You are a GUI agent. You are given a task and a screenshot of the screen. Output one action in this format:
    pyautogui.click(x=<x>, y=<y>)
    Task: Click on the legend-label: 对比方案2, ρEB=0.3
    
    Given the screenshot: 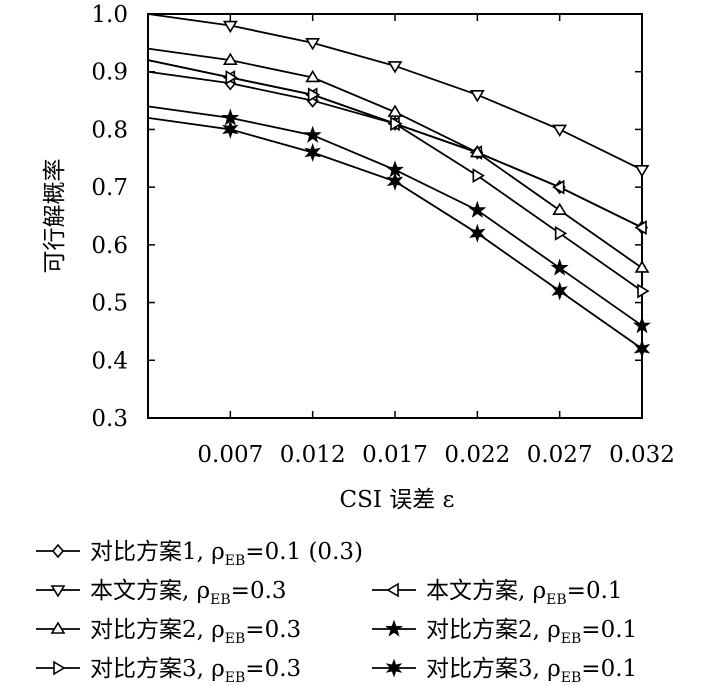 What is the action you would take?
    pyautogui.click(x=195, y=632)
    